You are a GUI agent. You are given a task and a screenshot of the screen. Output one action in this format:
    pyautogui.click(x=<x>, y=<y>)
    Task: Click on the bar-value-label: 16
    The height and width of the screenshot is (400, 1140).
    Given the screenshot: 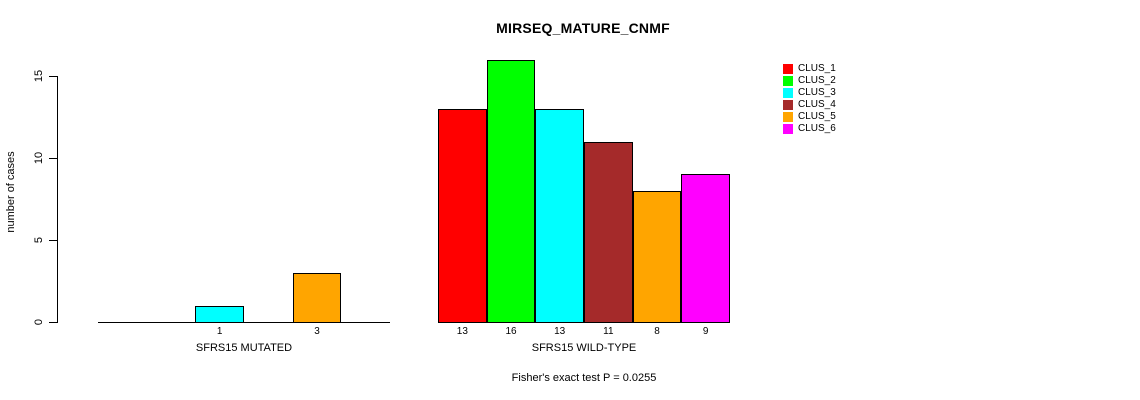 What is the action you would take?
    pyautogui.click(x=511, y=331)
    